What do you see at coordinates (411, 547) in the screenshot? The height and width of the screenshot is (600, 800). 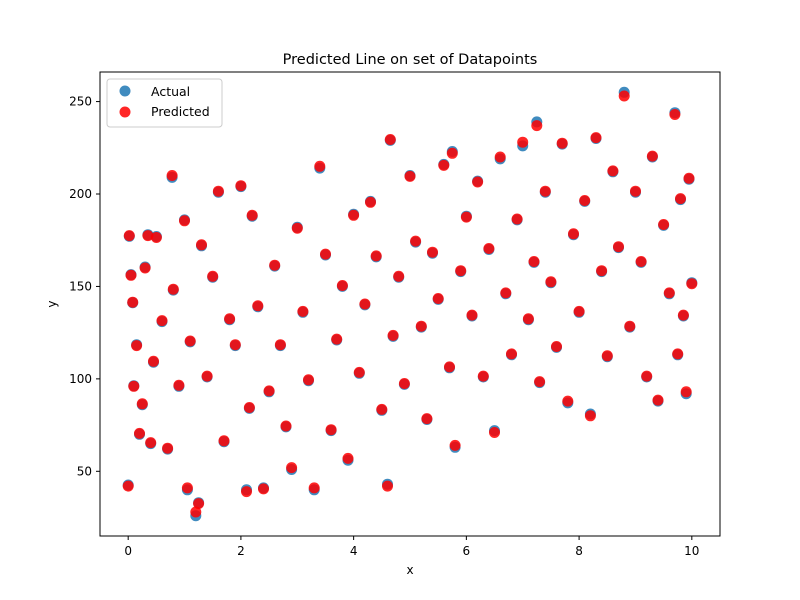 I see `x-axis-ticks: 0 2 4 6 8 10` at bounding box center [411, 547].